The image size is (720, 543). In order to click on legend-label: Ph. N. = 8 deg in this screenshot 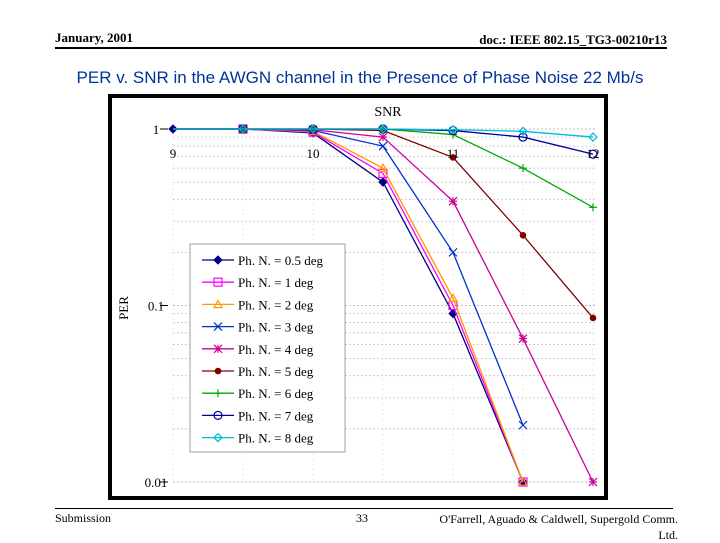, I will do `click(276, 438)`.